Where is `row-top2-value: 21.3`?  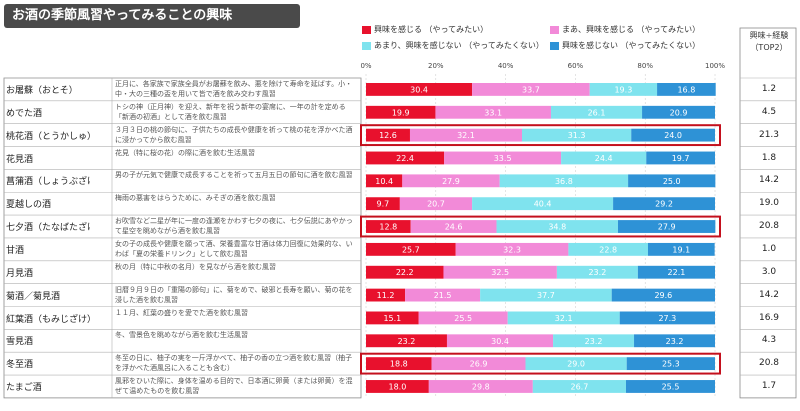 row-top2-value: 21.3 is located at coordinates (769, 134).